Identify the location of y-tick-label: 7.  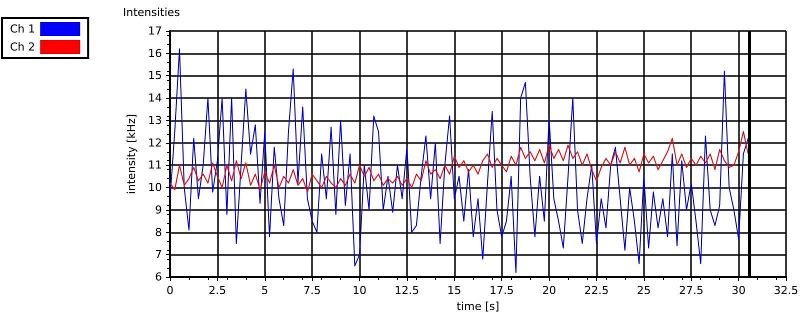
(158, 255).